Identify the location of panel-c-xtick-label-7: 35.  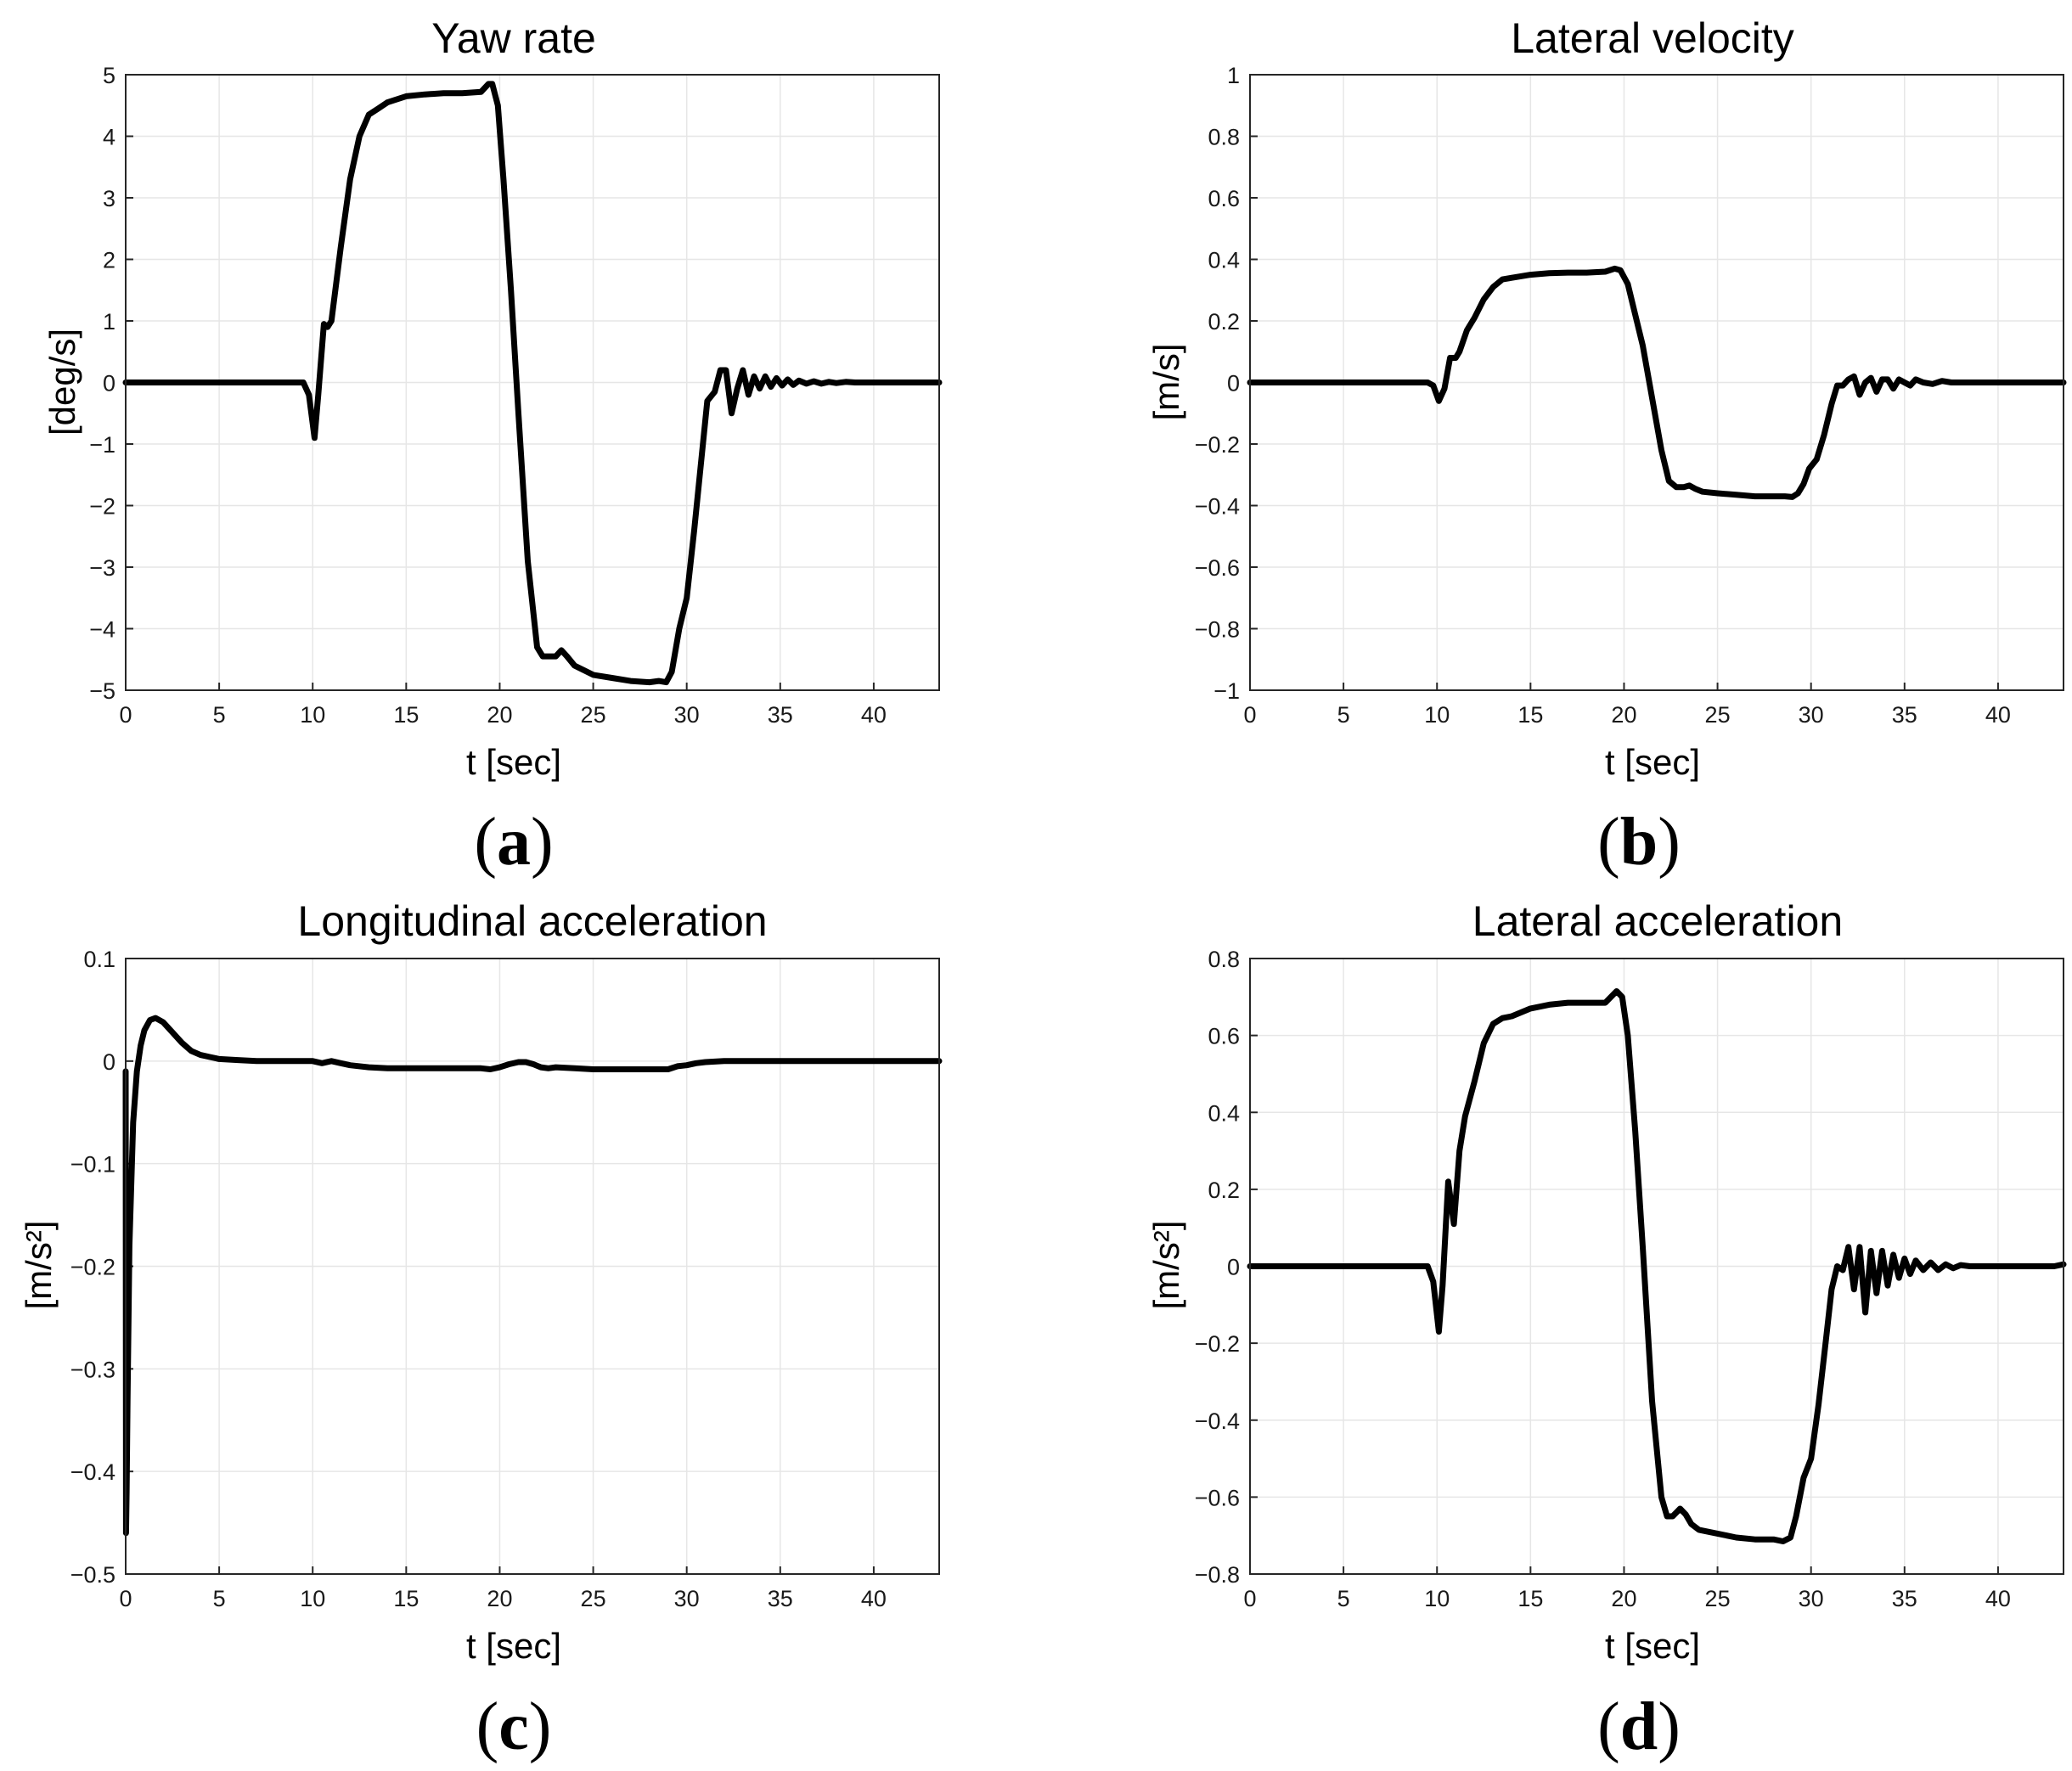
(780, 1599).